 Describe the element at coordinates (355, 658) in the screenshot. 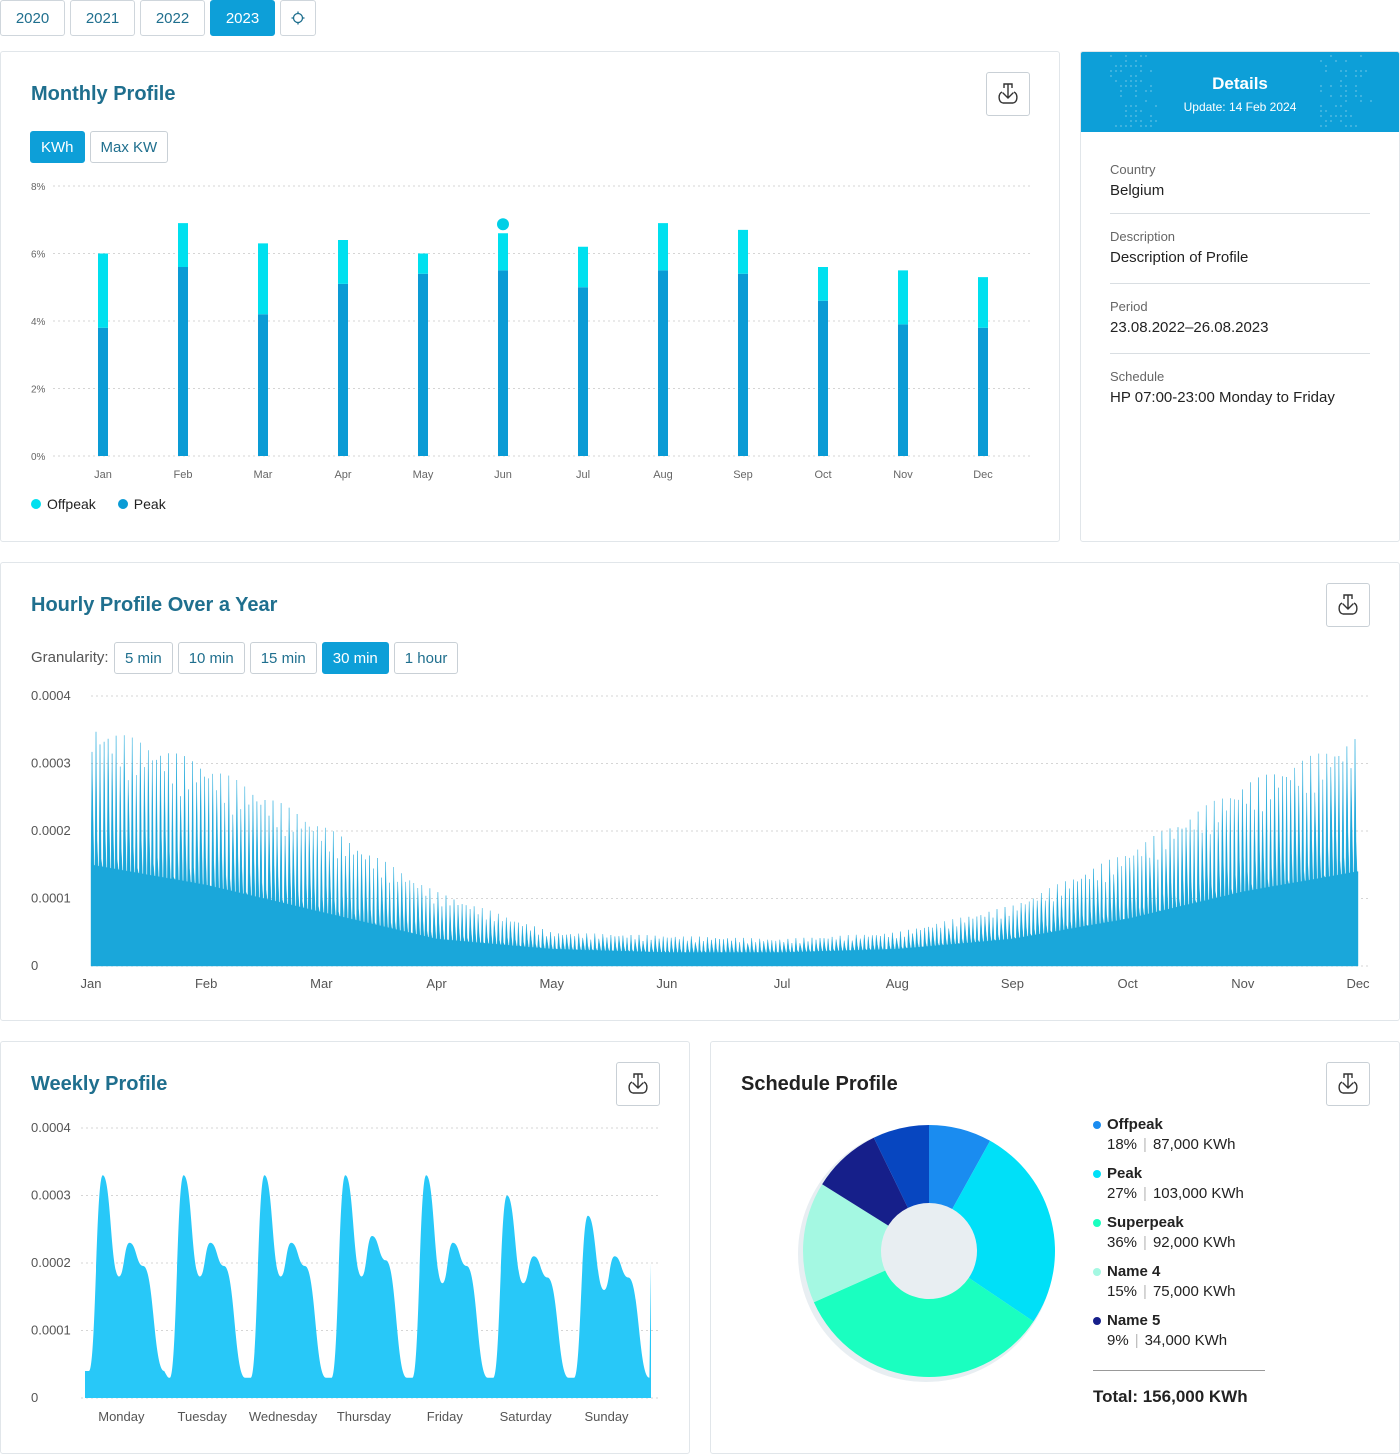

I see `granularity-30min: 30 min` at that location.